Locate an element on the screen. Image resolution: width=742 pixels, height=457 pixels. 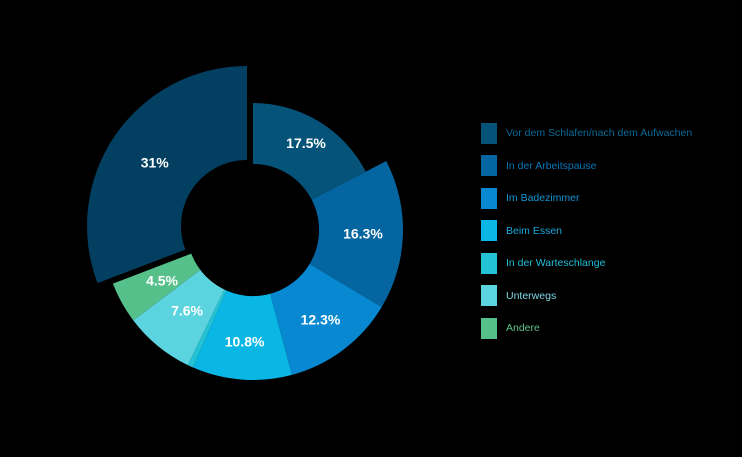
slice-value-label: 4.5% is located at coordinates (162, 280).